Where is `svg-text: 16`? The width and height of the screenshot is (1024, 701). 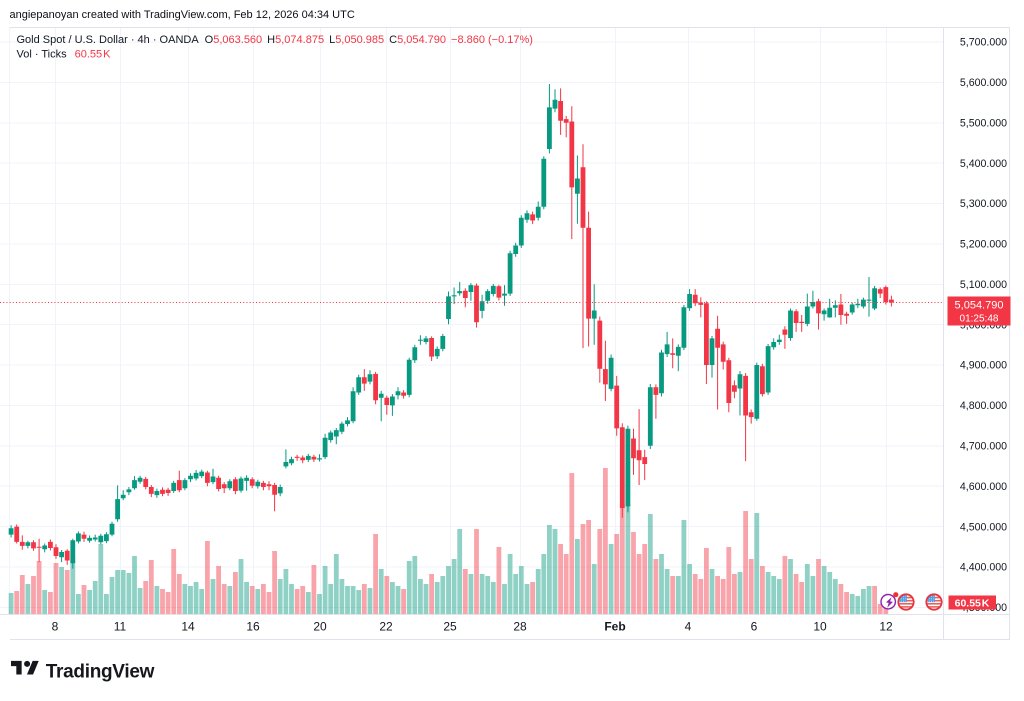 svg-text: 16 is located at coordinates (253, 627).